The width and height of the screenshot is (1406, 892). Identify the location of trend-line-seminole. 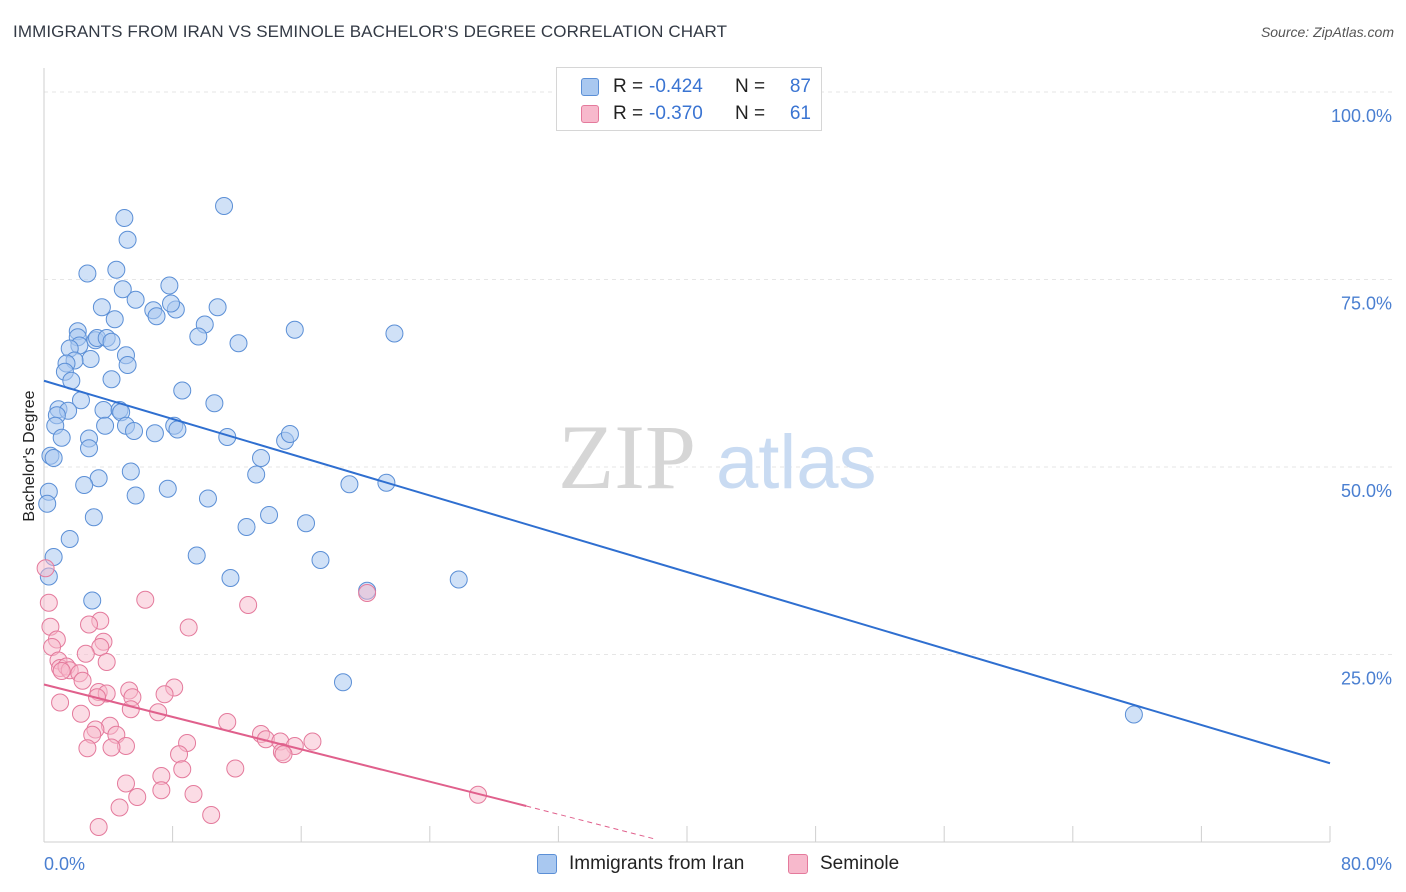
(285, 745).